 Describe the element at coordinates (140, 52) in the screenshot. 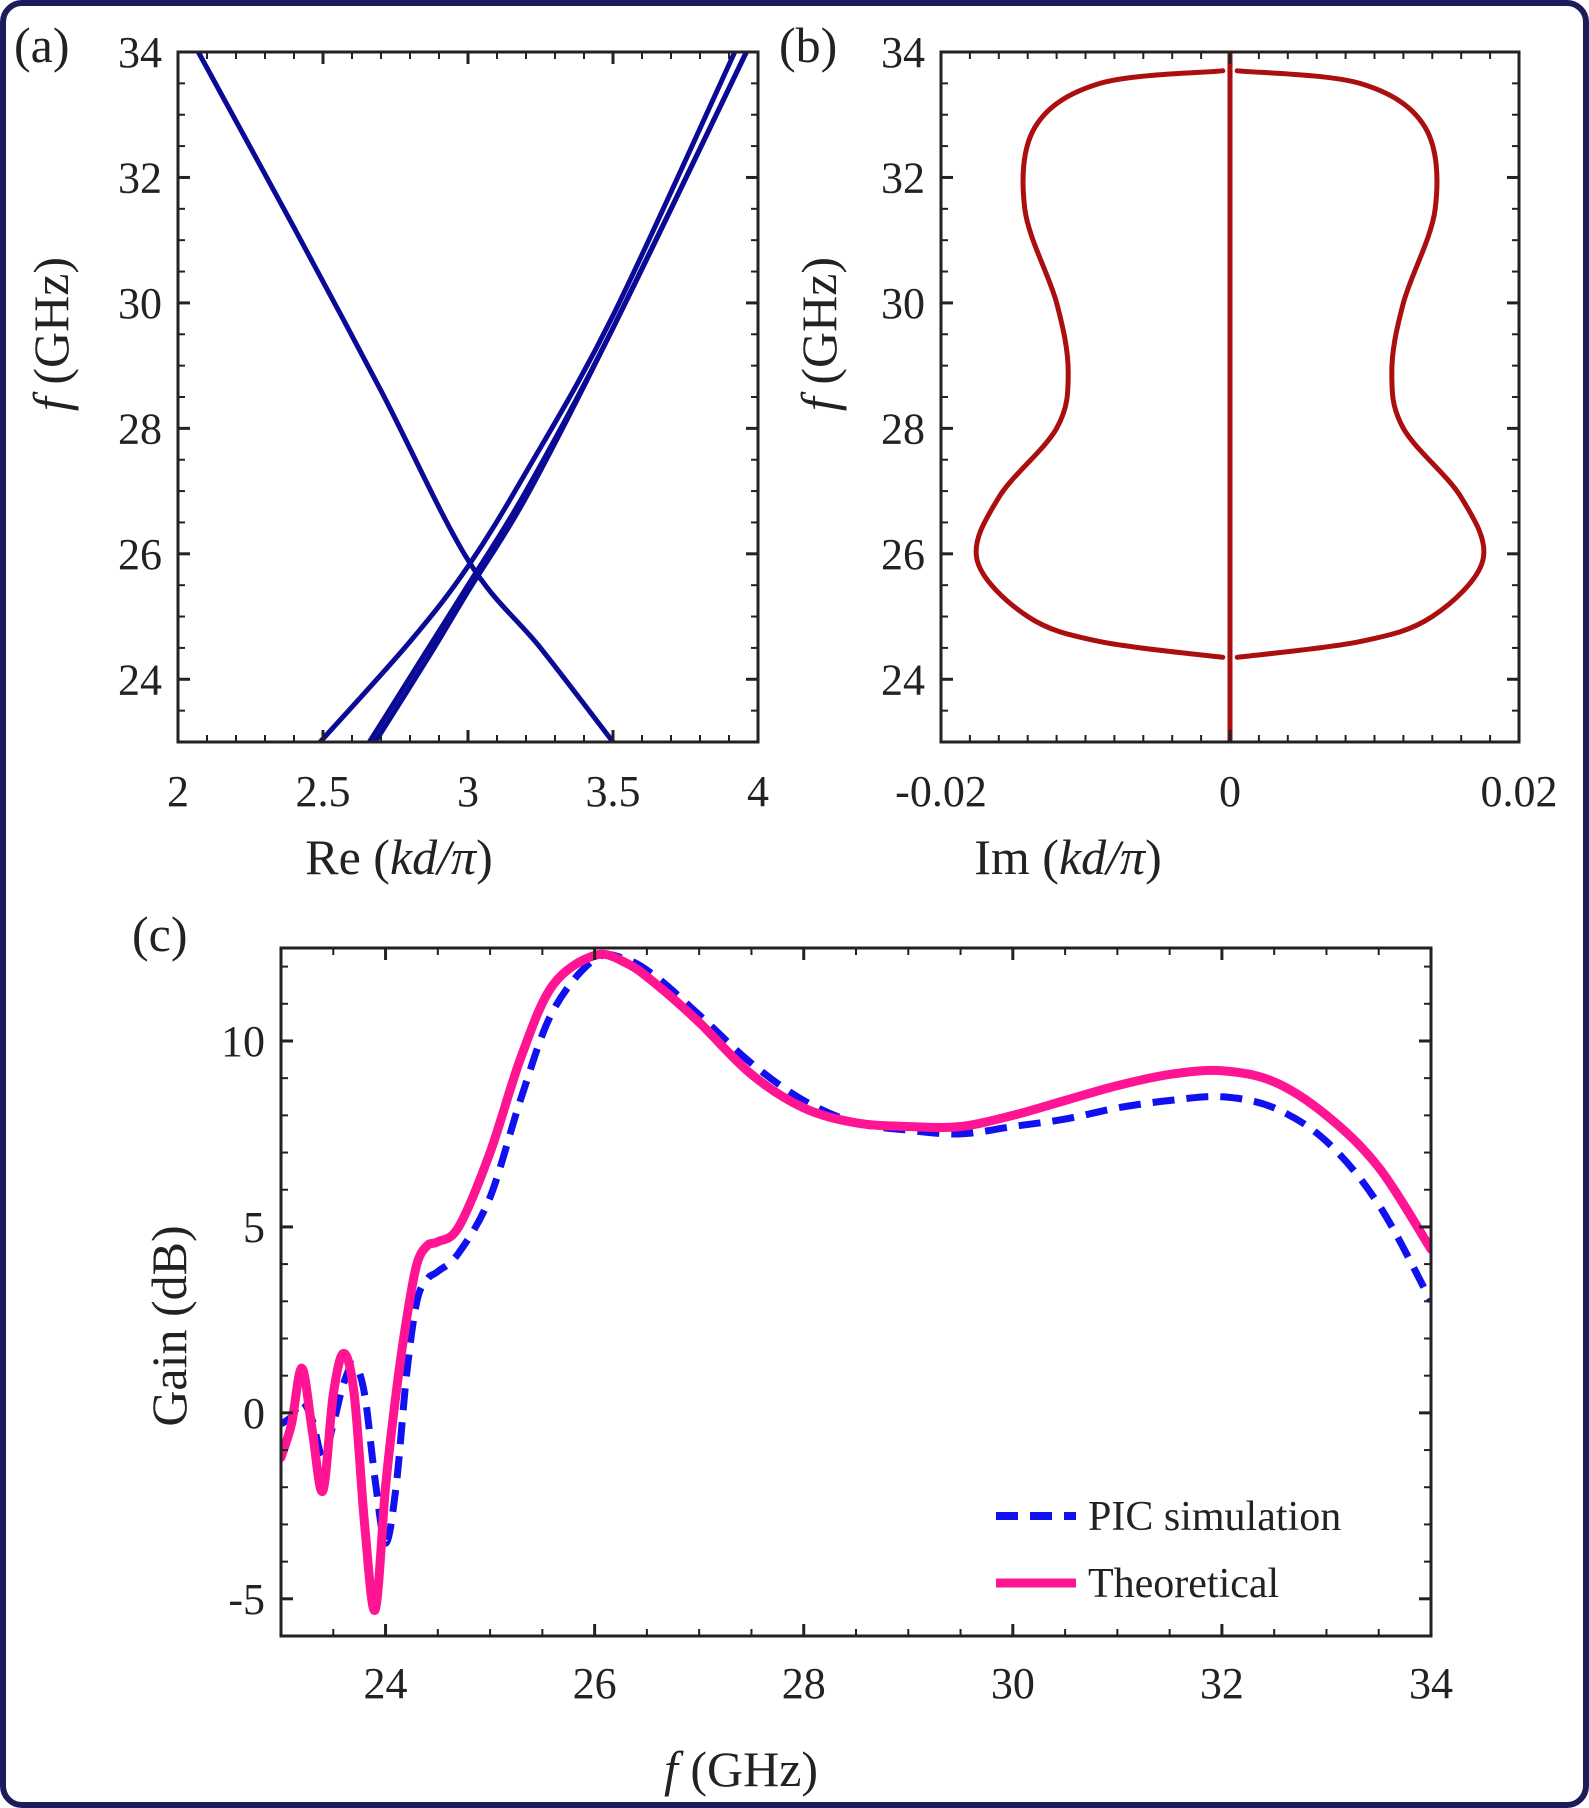

I see `panel-a-ytick-label: 34` at that location.